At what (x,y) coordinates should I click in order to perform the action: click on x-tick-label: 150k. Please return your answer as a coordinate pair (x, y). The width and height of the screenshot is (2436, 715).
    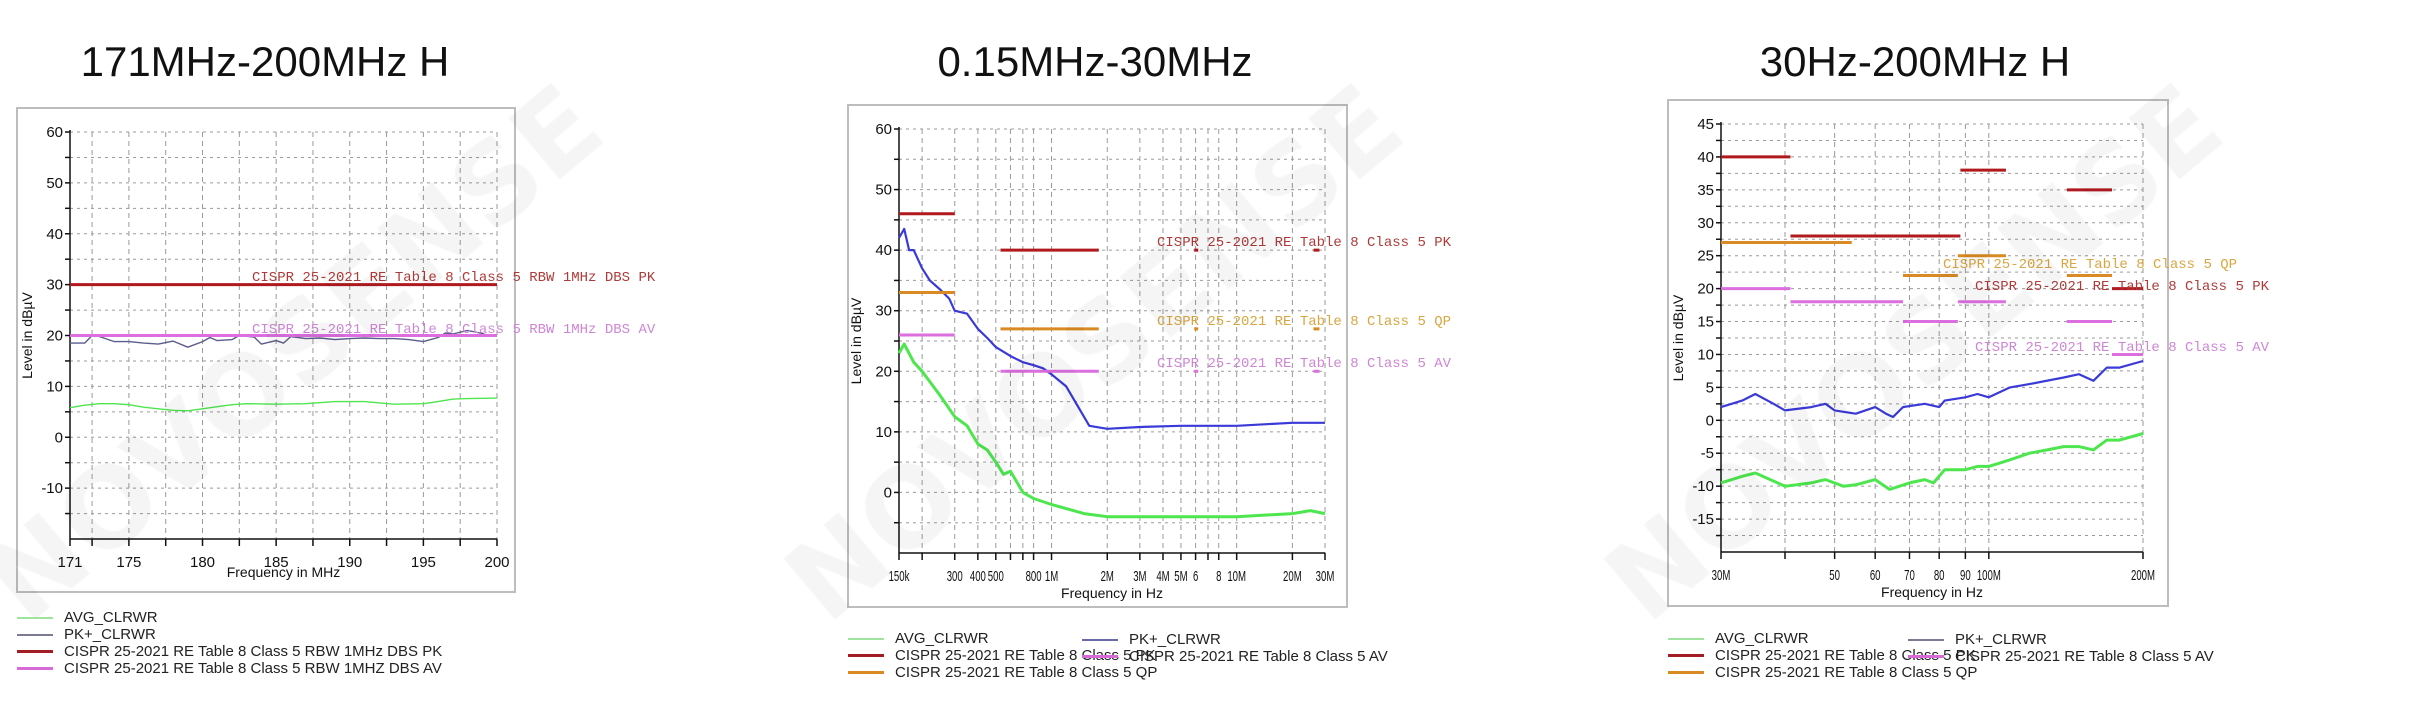
    Looking at the image, I should click on (899, 576).